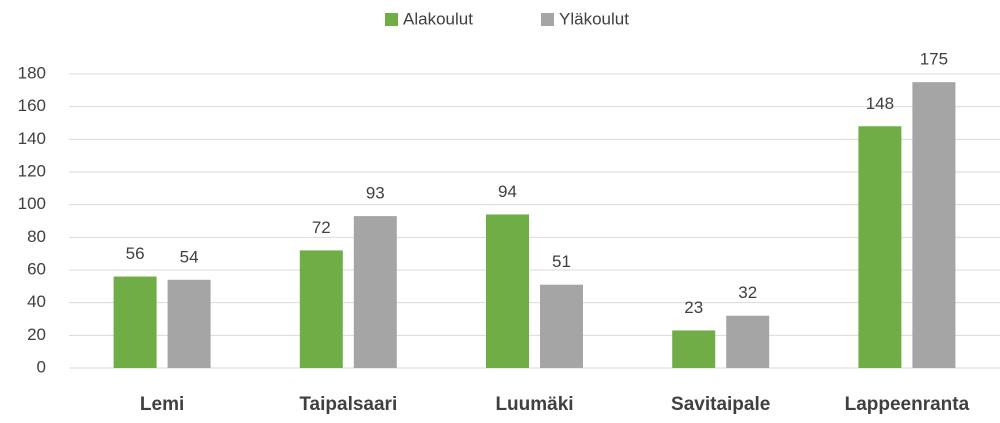  I want to click on y-tick-label: 100, so click(32, 203).